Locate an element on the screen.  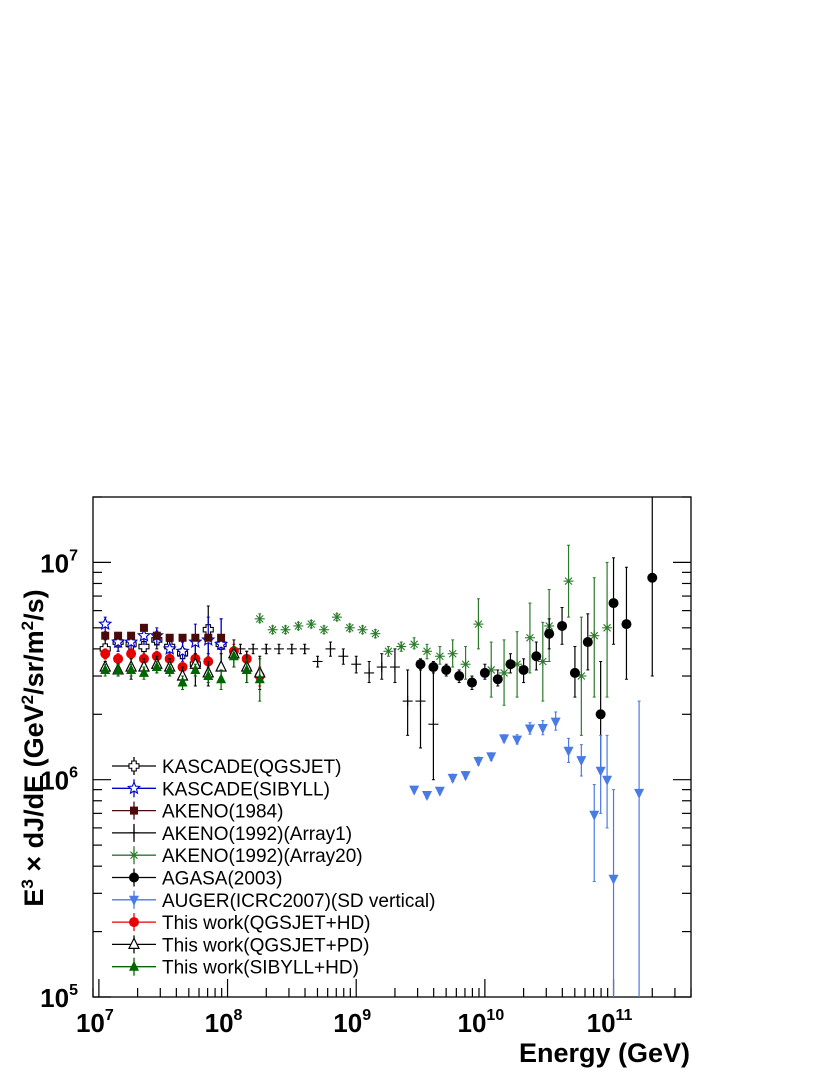
y-tick-label: 107 is located at coordinates (59, 562).